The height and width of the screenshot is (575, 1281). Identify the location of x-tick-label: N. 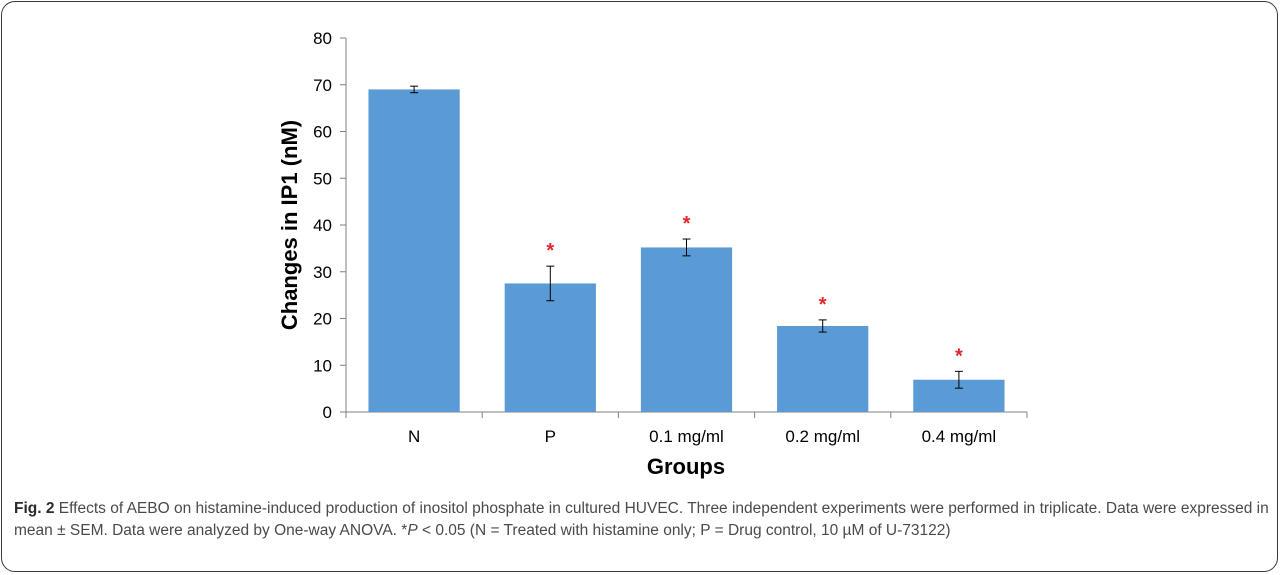
(414, 436).